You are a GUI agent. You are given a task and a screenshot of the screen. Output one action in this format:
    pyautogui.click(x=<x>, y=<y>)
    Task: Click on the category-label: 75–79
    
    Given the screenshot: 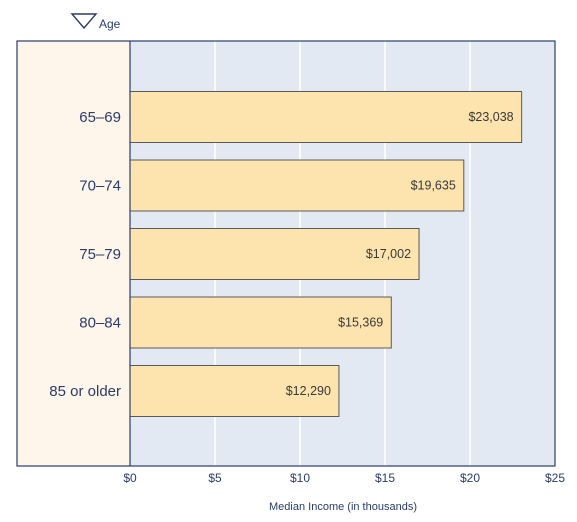 What is the action you would take?
    pyautogui.click(x=100, y=254)
    